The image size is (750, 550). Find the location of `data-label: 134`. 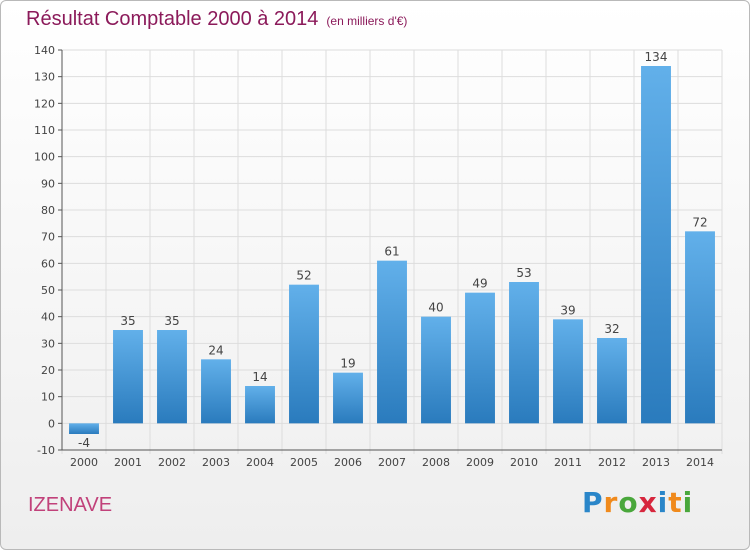

data-label: 134 is located at coordinates (656, 57).